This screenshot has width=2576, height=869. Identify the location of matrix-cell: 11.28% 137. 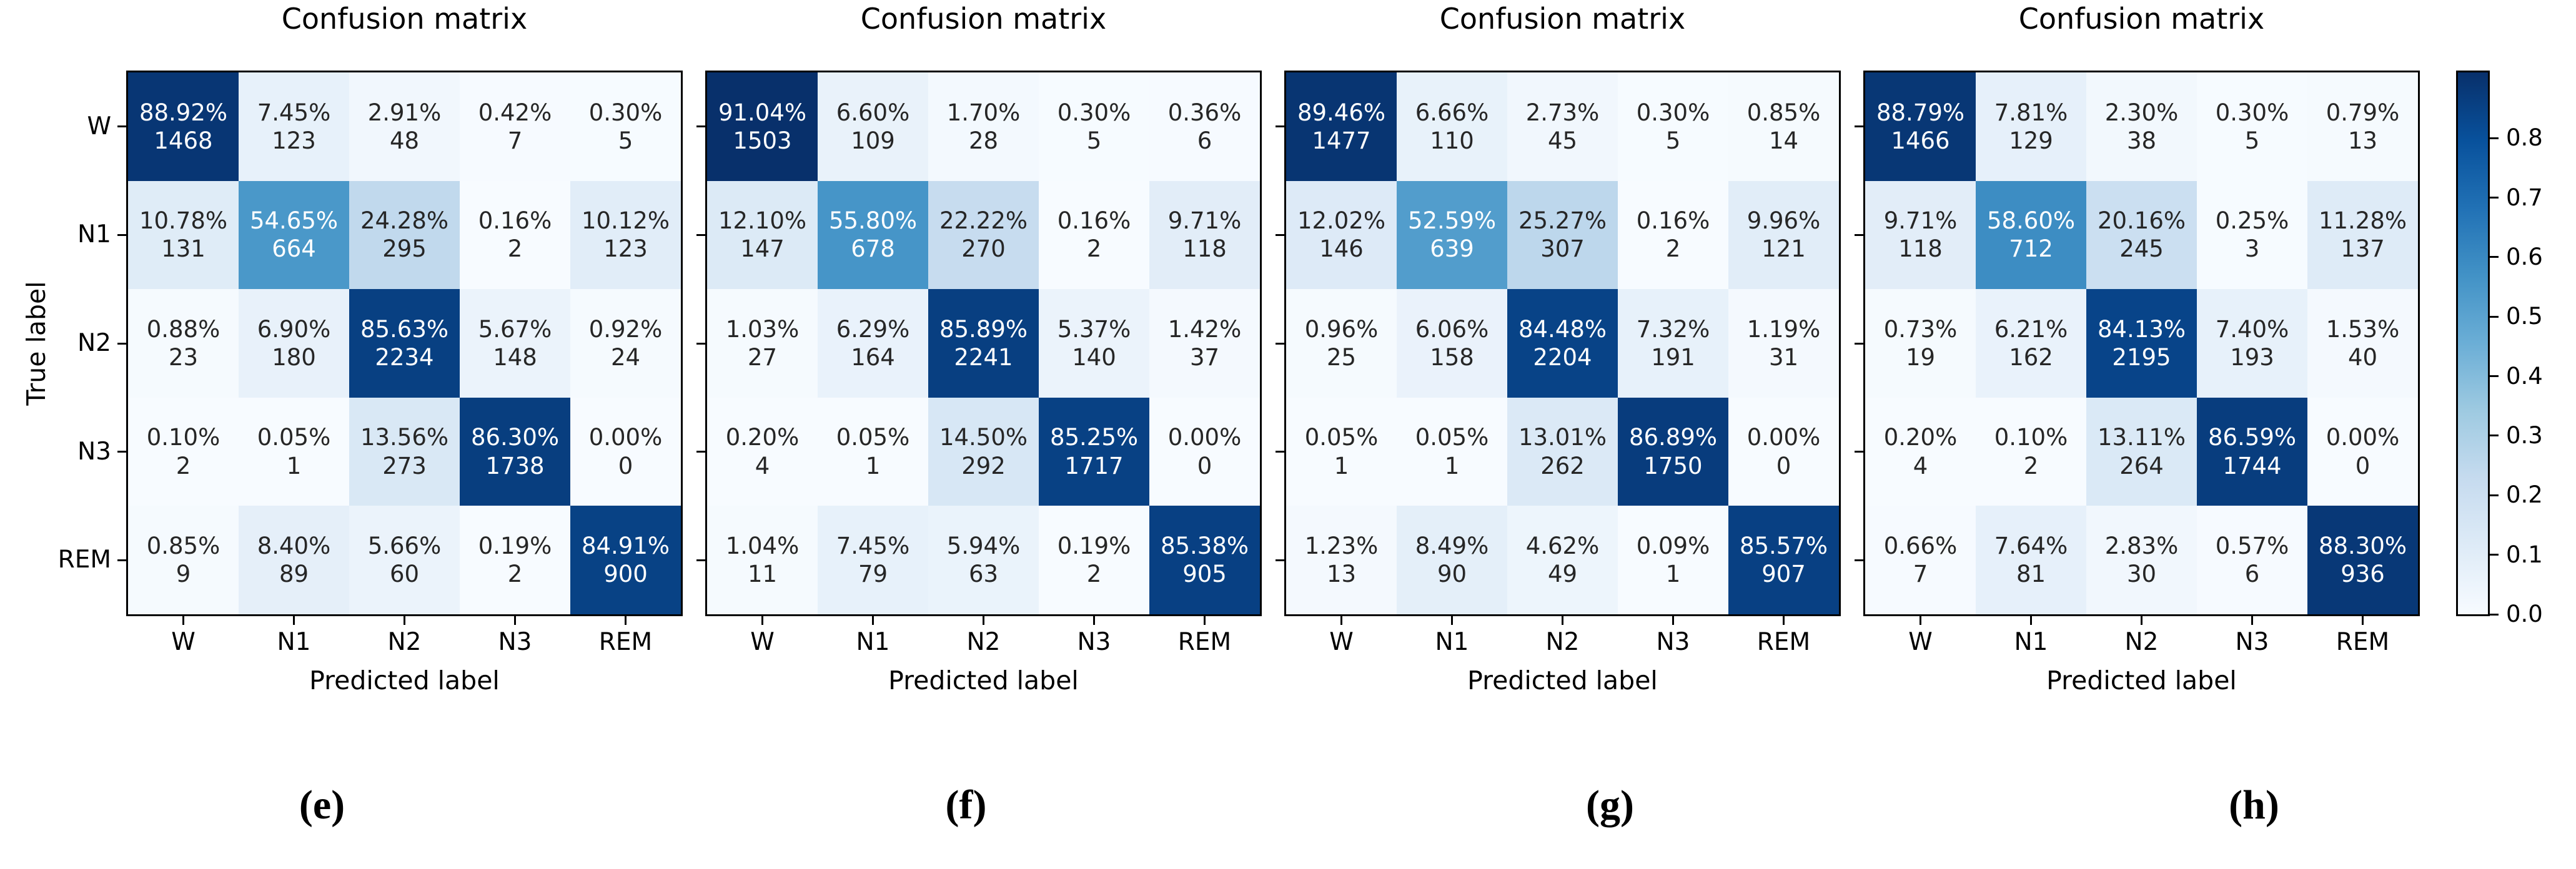
(2362, 235).